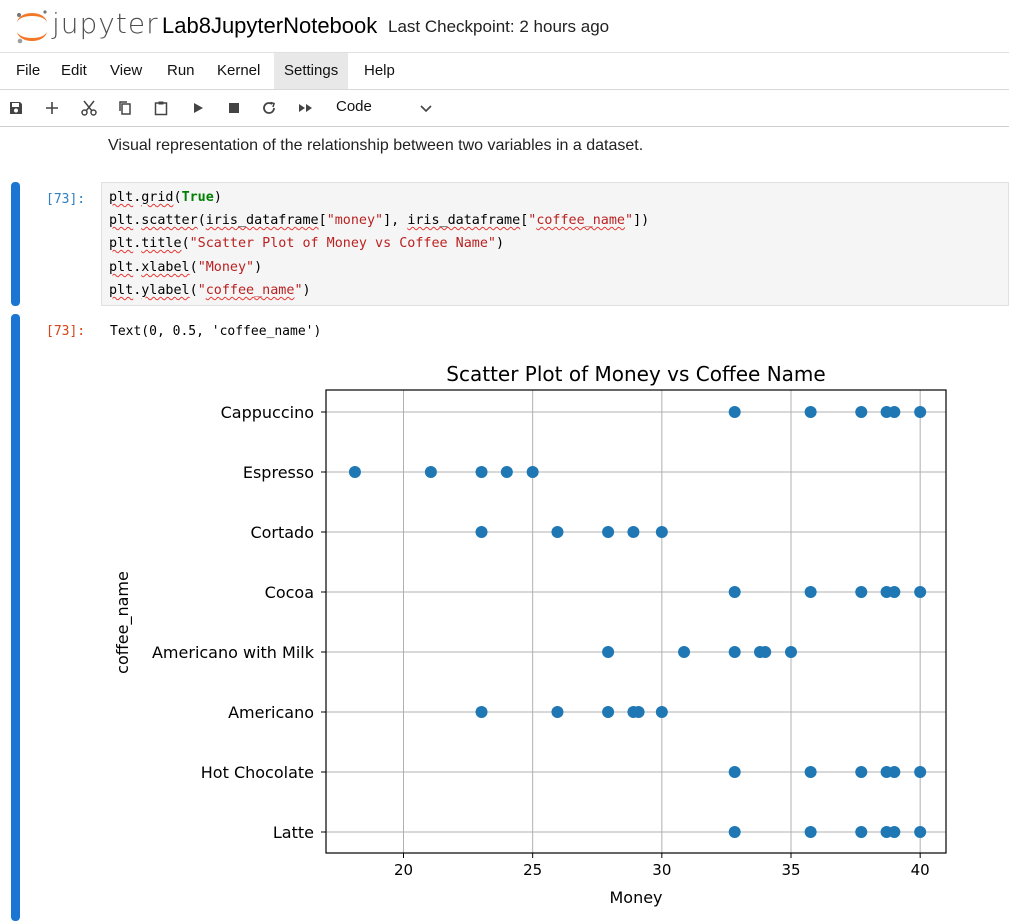 Image resolution: width=1009 pixels, height=921 pixels. What do you see at coordinates (306, 108) in the screenshot?
I see `fast-forward-icon` at bounding box center [306, 108].